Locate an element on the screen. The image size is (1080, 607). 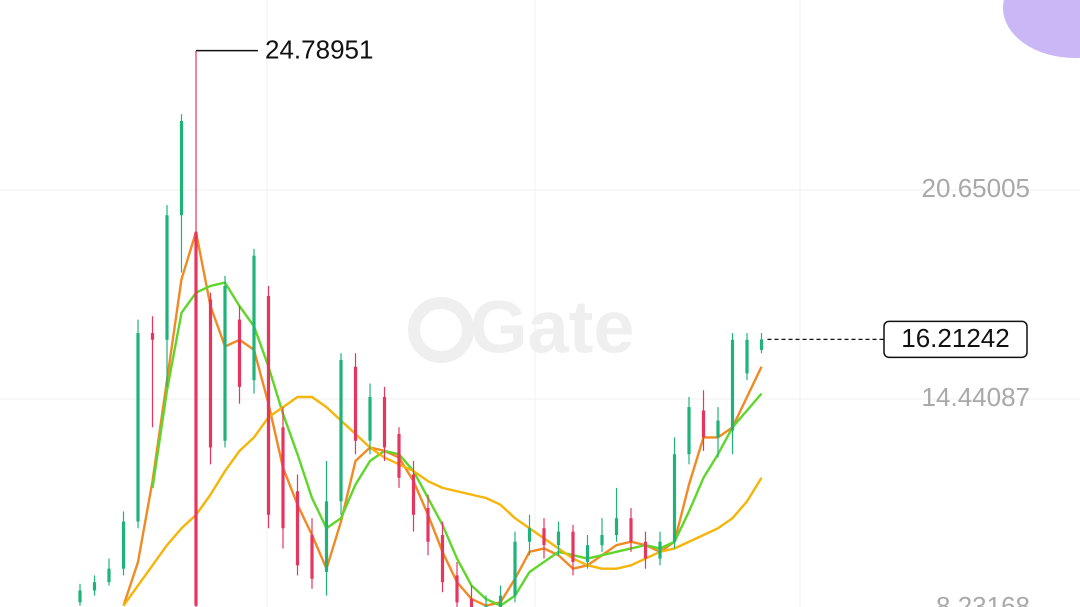
last-price-label: 16.21242 is located at coordinates (955, 338).